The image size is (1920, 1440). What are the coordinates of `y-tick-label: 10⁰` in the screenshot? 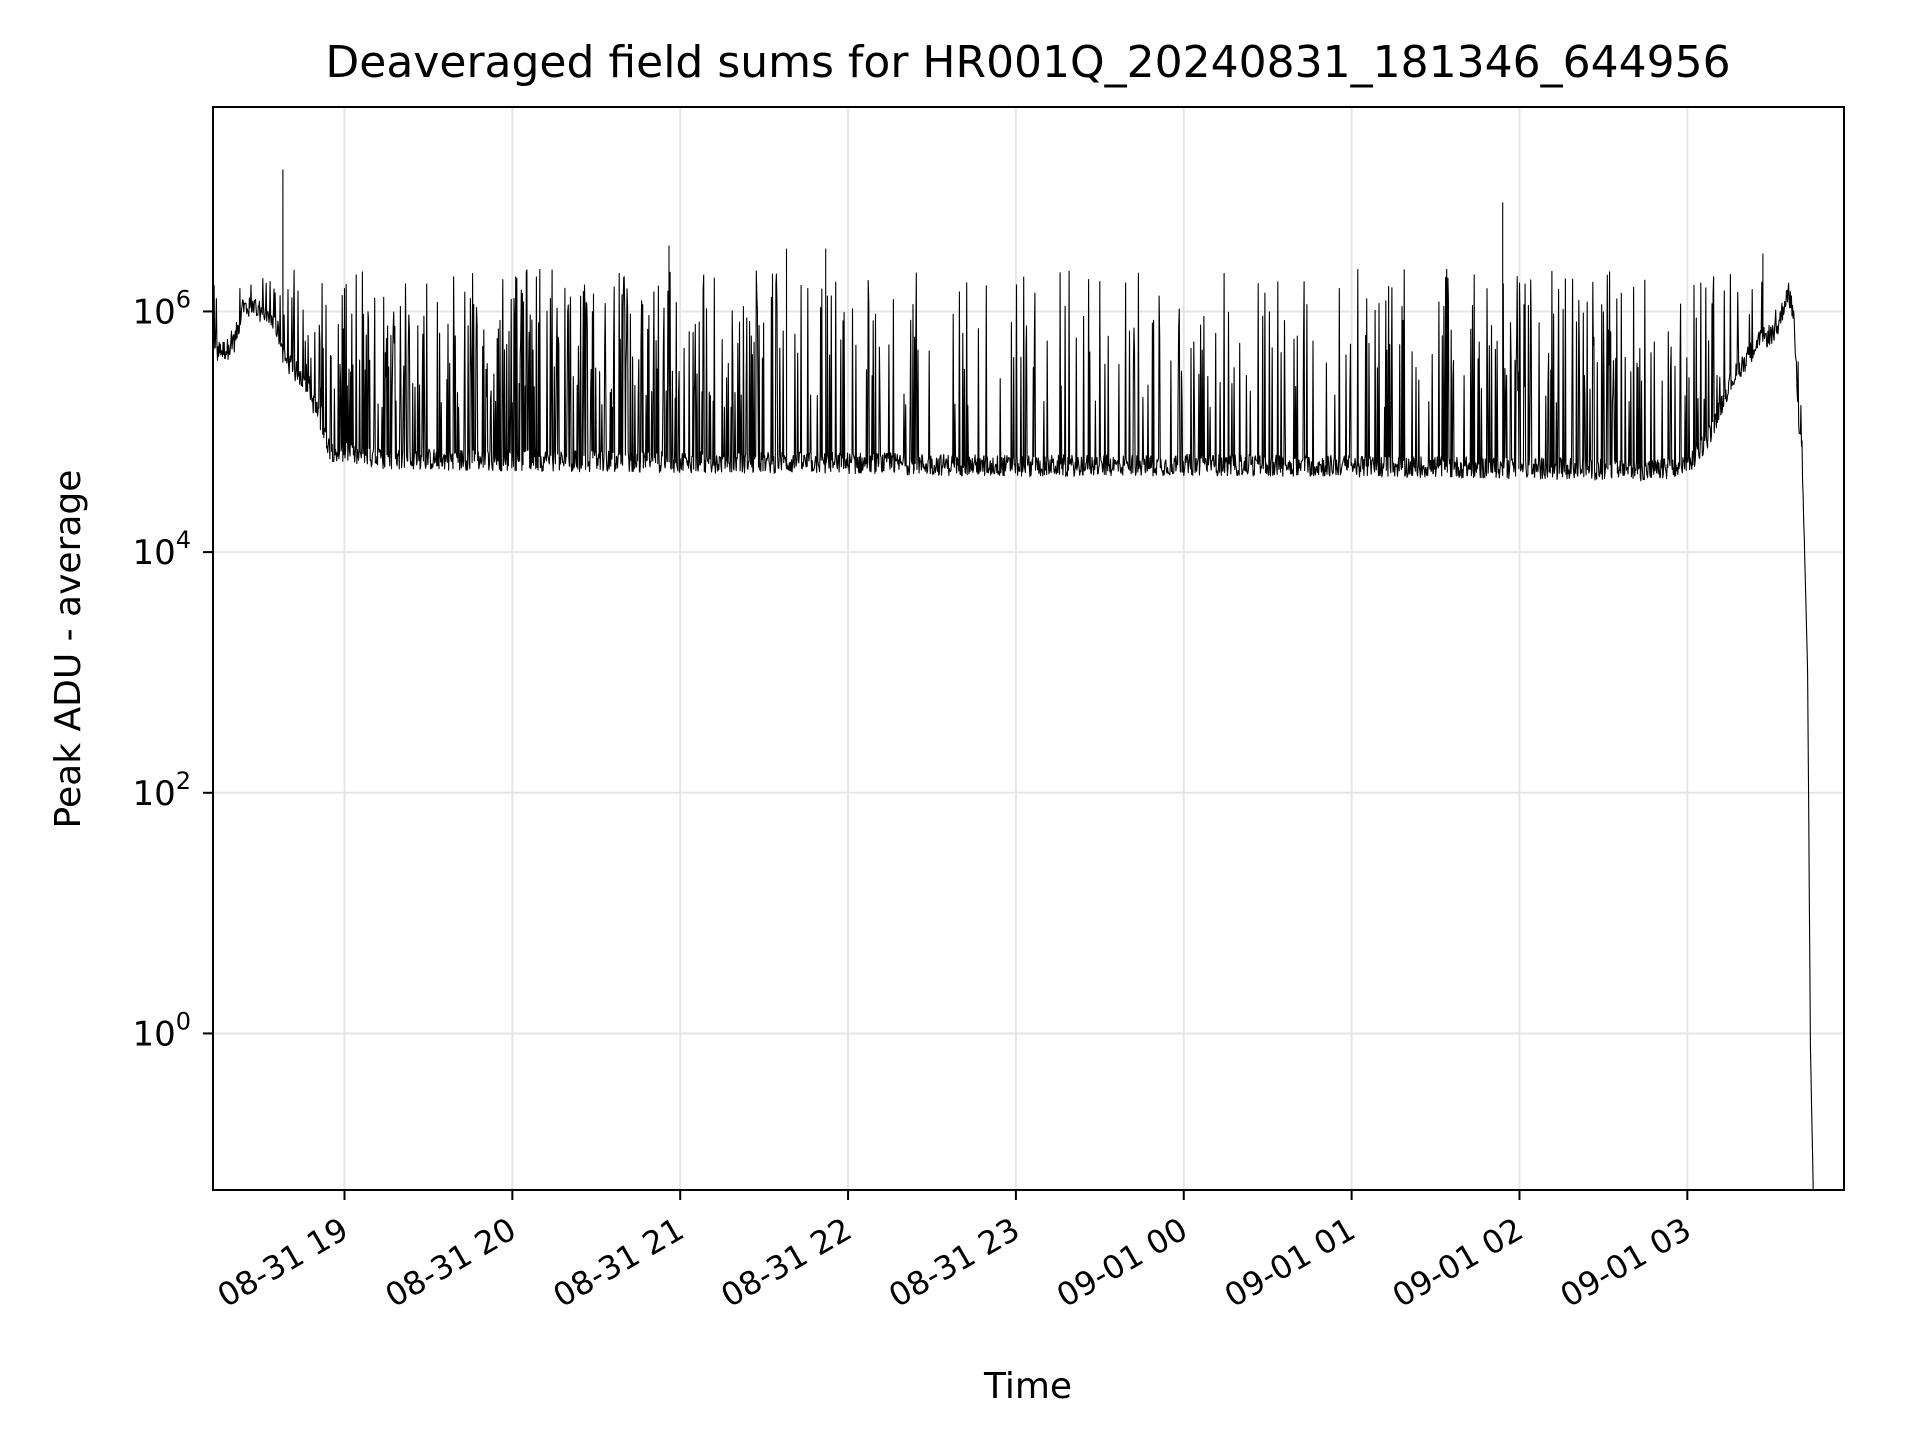 It's located at (161, 1030).